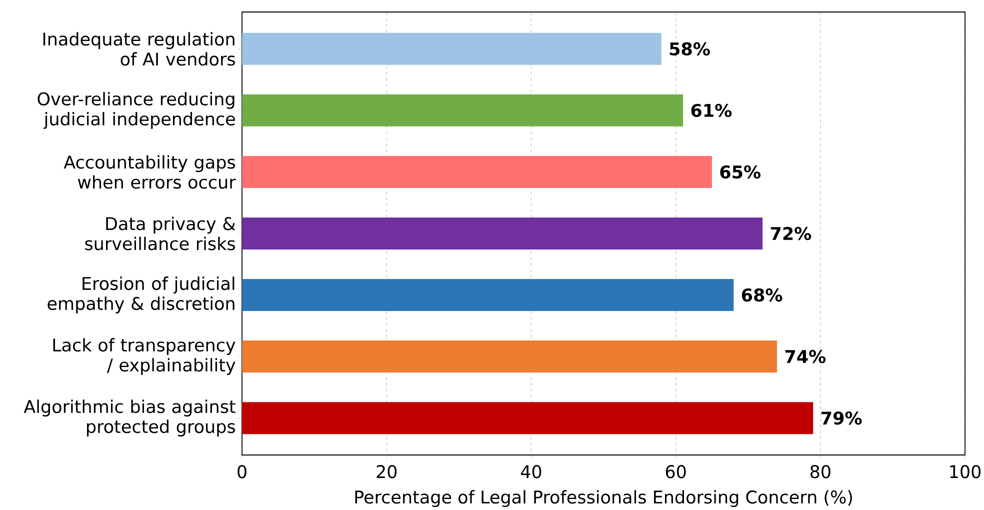 The width and height of the screenshot is (984, 510). What do you see at coordinates (762, 295) in the screenshot?
I see `data-label: 68%` at bounding box center [762, 295].